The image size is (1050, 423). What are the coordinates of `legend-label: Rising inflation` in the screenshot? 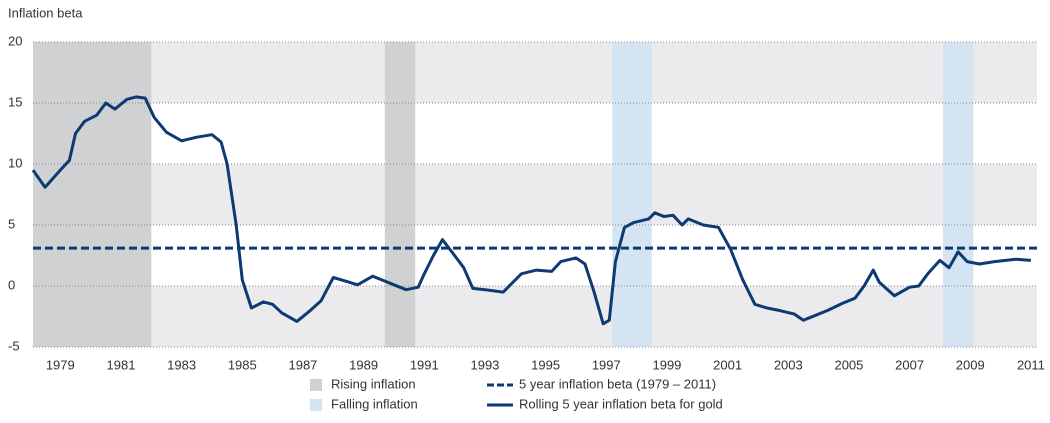 It's located at (373, 383).